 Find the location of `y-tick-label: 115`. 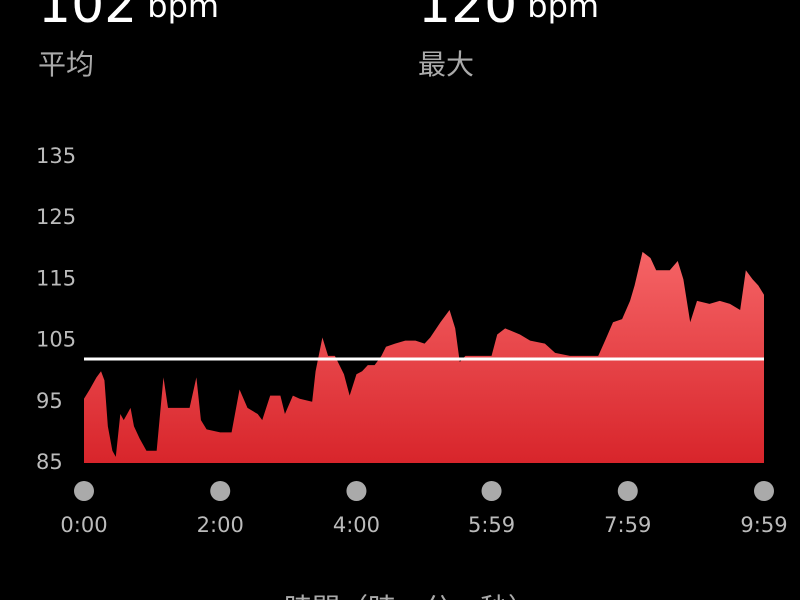

y-tick-label: 115 is located at coordinates (56, 278).